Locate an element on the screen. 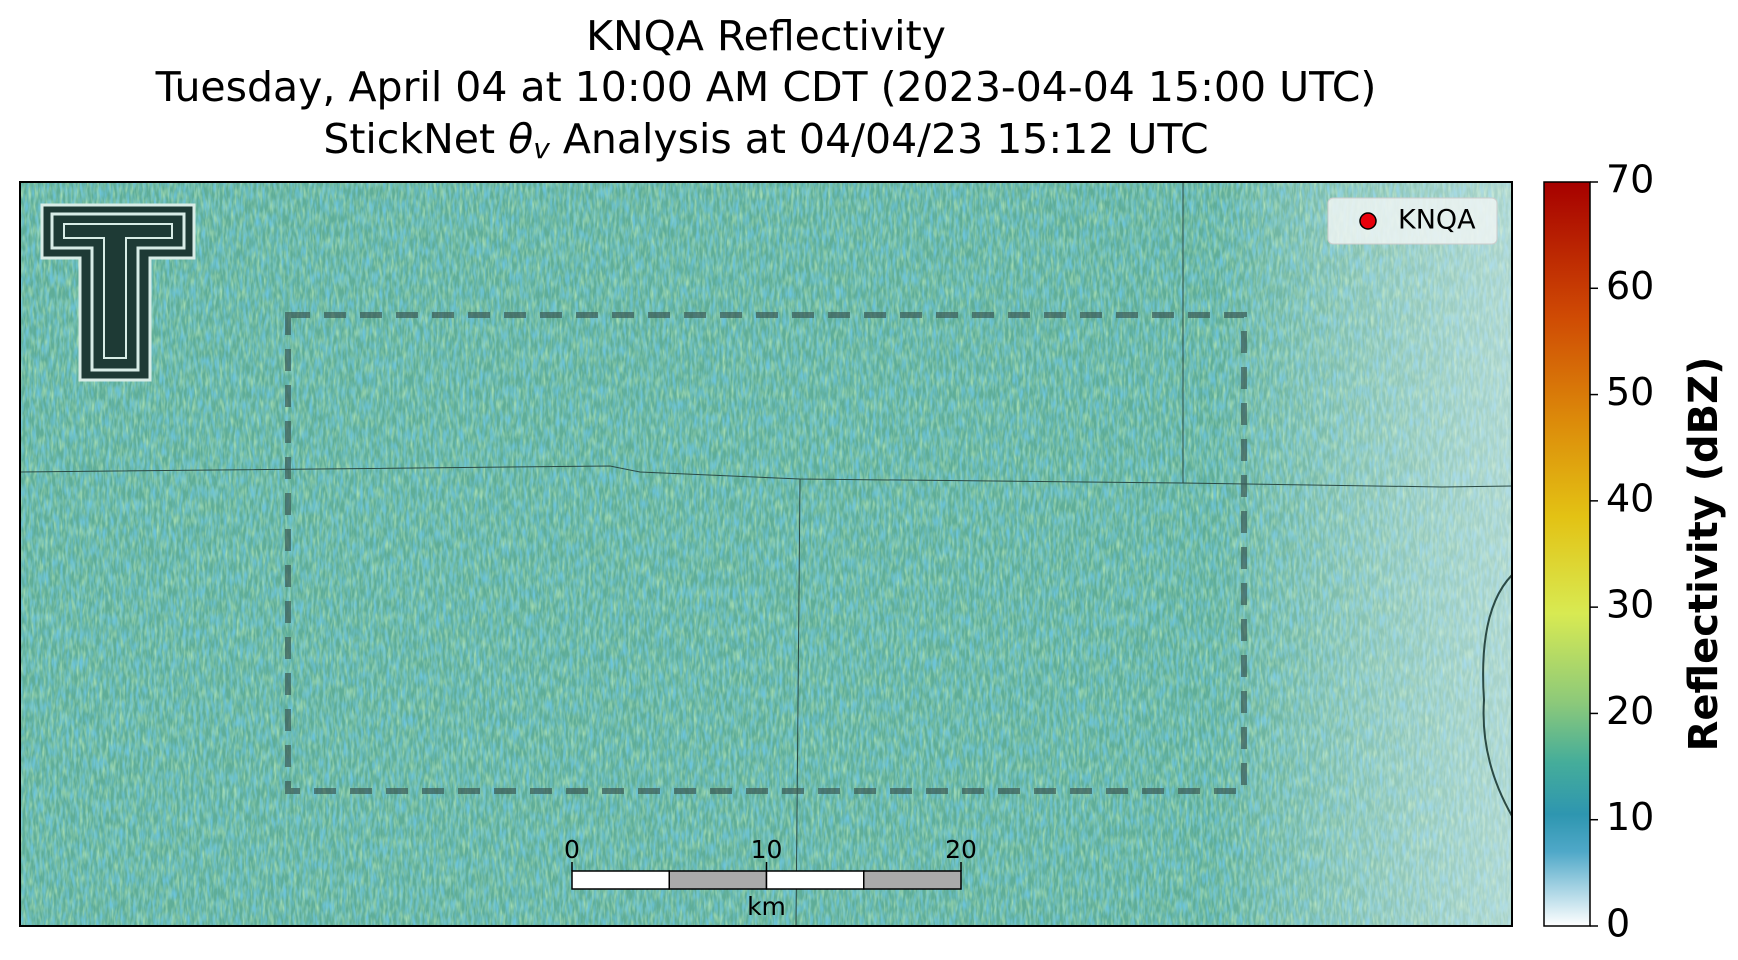 The width and height of the screenshot is (1738, 960). colorbar-tick-label: 30 is located at coordinates (1630, 605).